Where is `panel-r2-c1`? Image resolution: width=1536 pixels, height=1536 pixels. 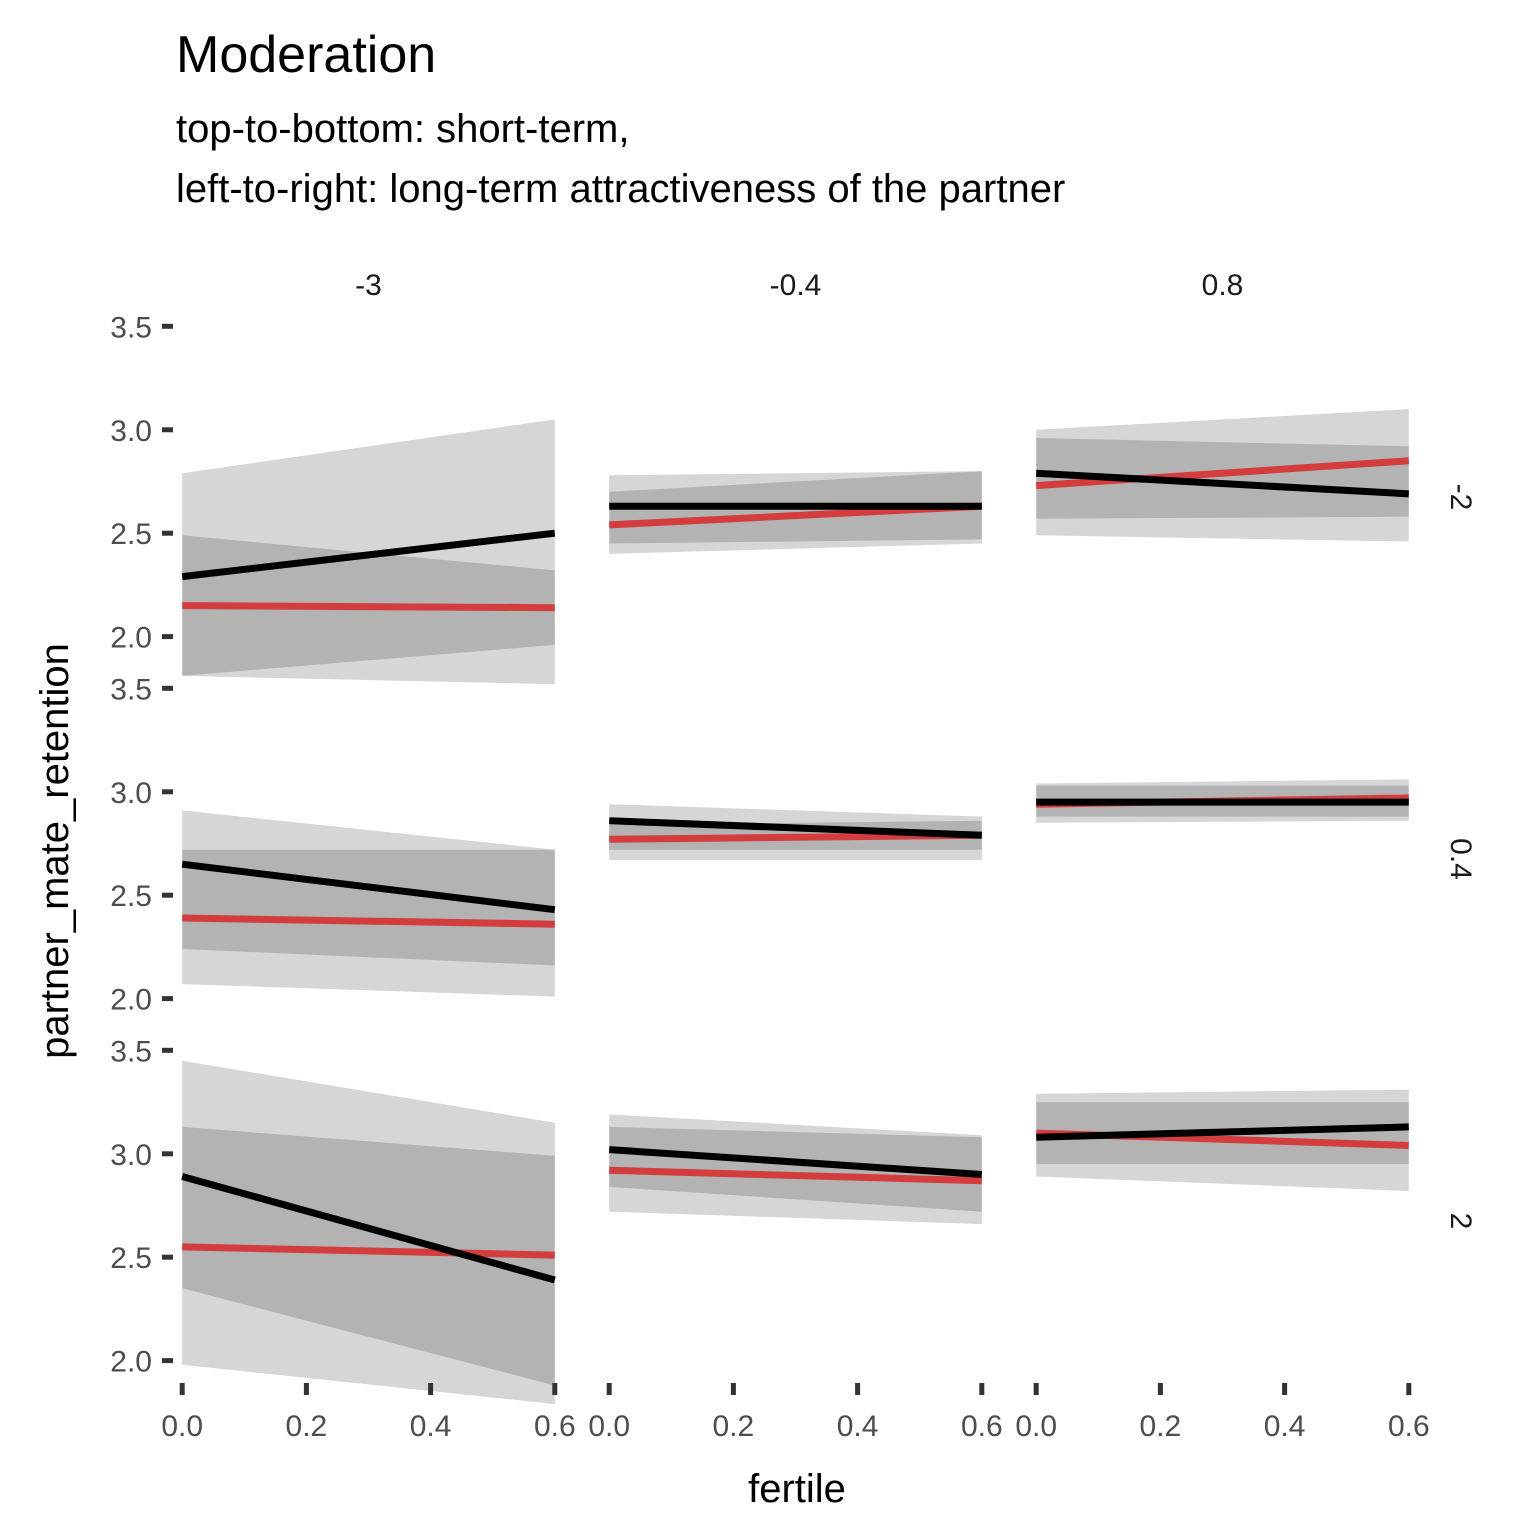 panel-r2-c1 is located at coordinates (795, 1169).